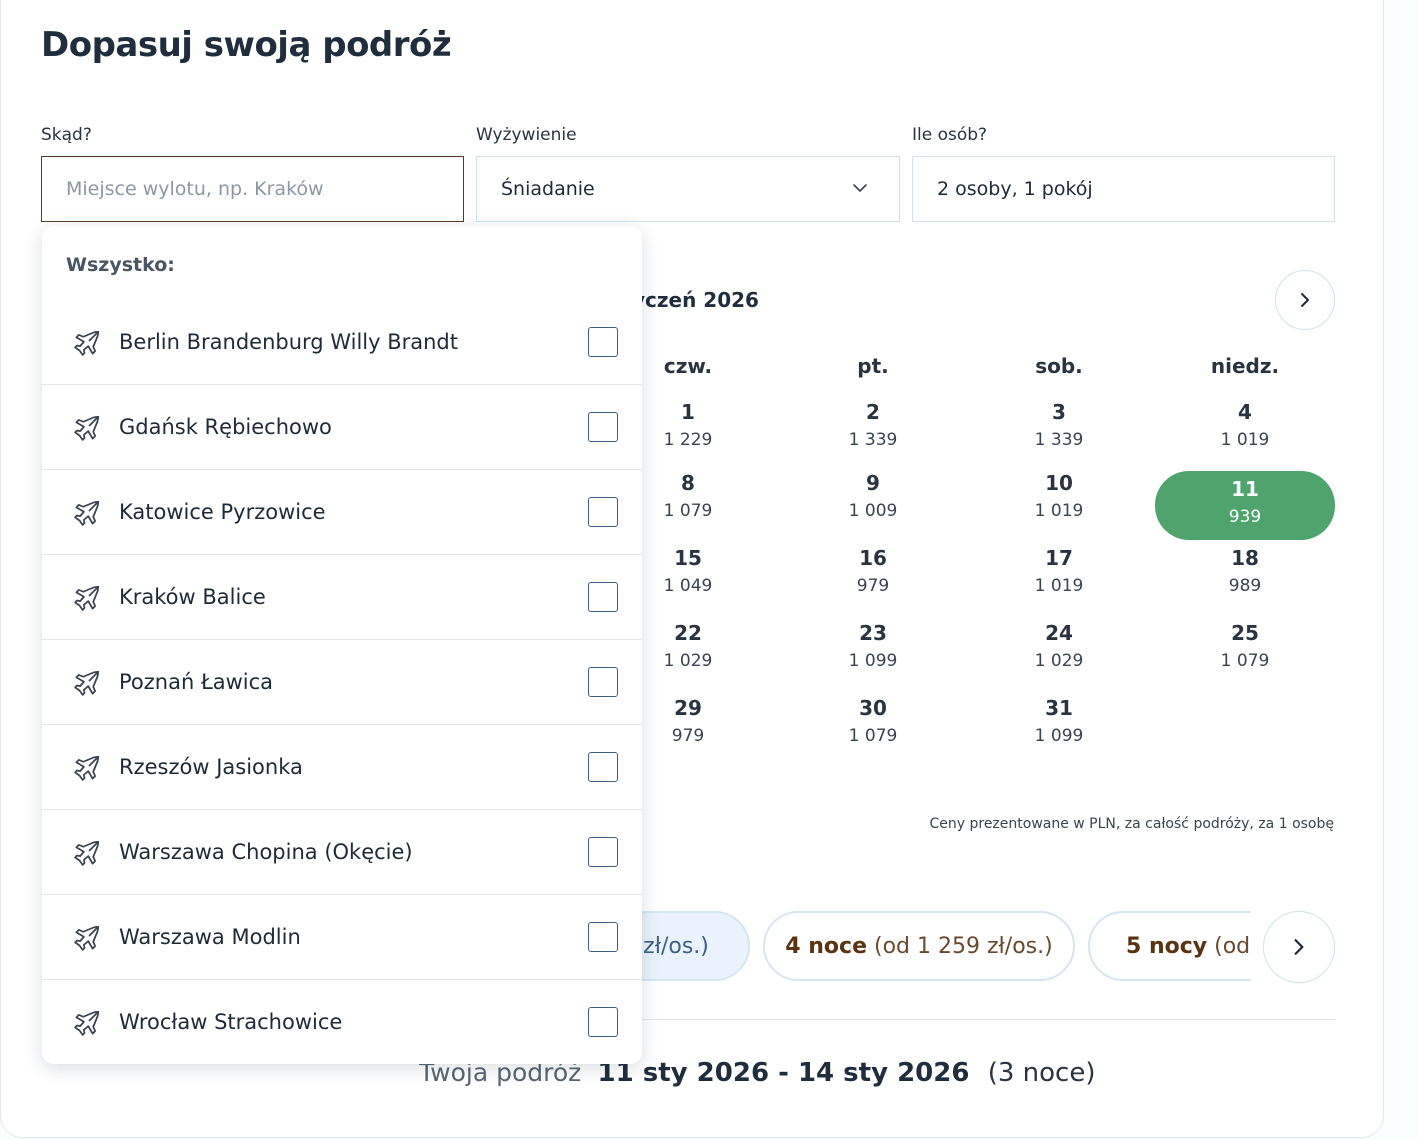 This screenshot has height=1140, width=1418. Describe the element at coordinates (688, 574) in the screenshot. I see `calendar-day: 15 1 049` at that location.